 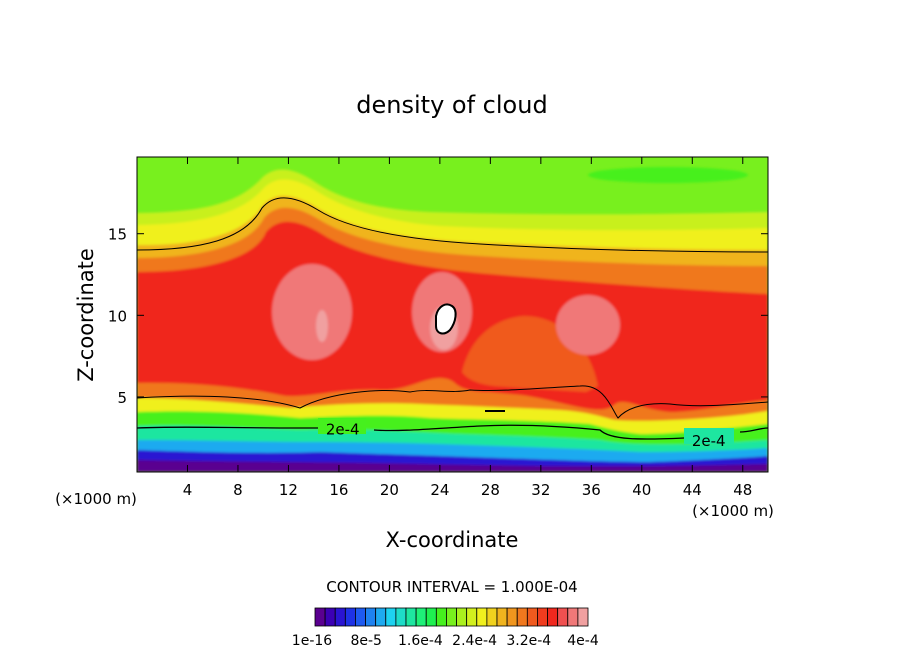 I want to click on colorbar-tick-label: 4e-4, so click(x=583, y=641).